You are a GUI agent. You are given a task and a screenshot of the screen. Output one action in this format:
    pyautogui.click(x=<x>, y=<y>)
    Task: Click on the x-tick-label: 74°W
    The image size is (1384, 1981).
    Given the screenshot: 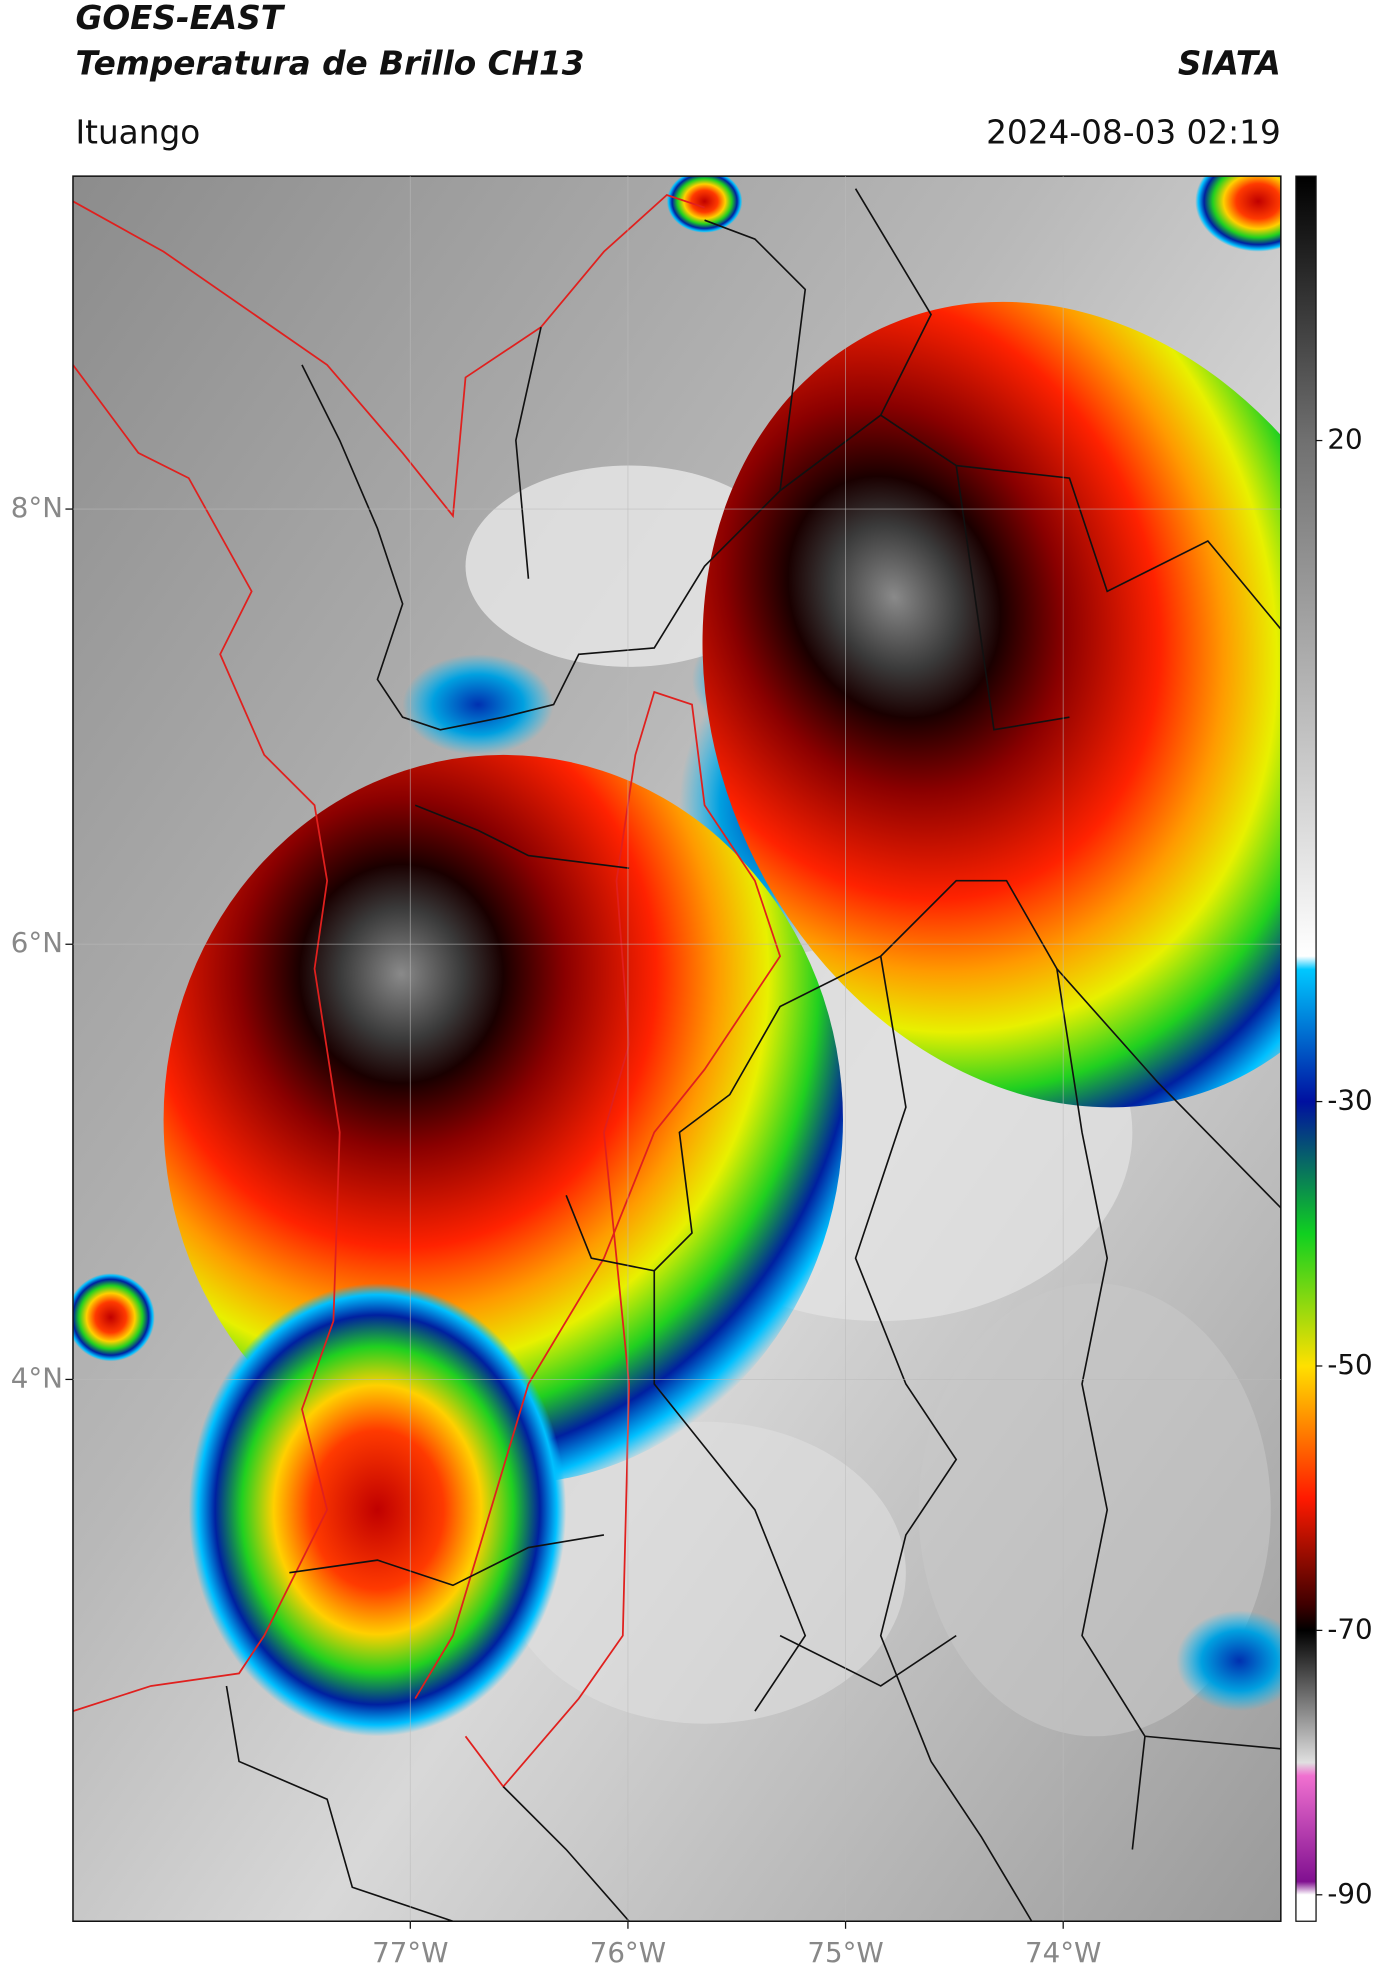 What is the action you would take?
    pyautogui.click(x=1063, y=1952)
    